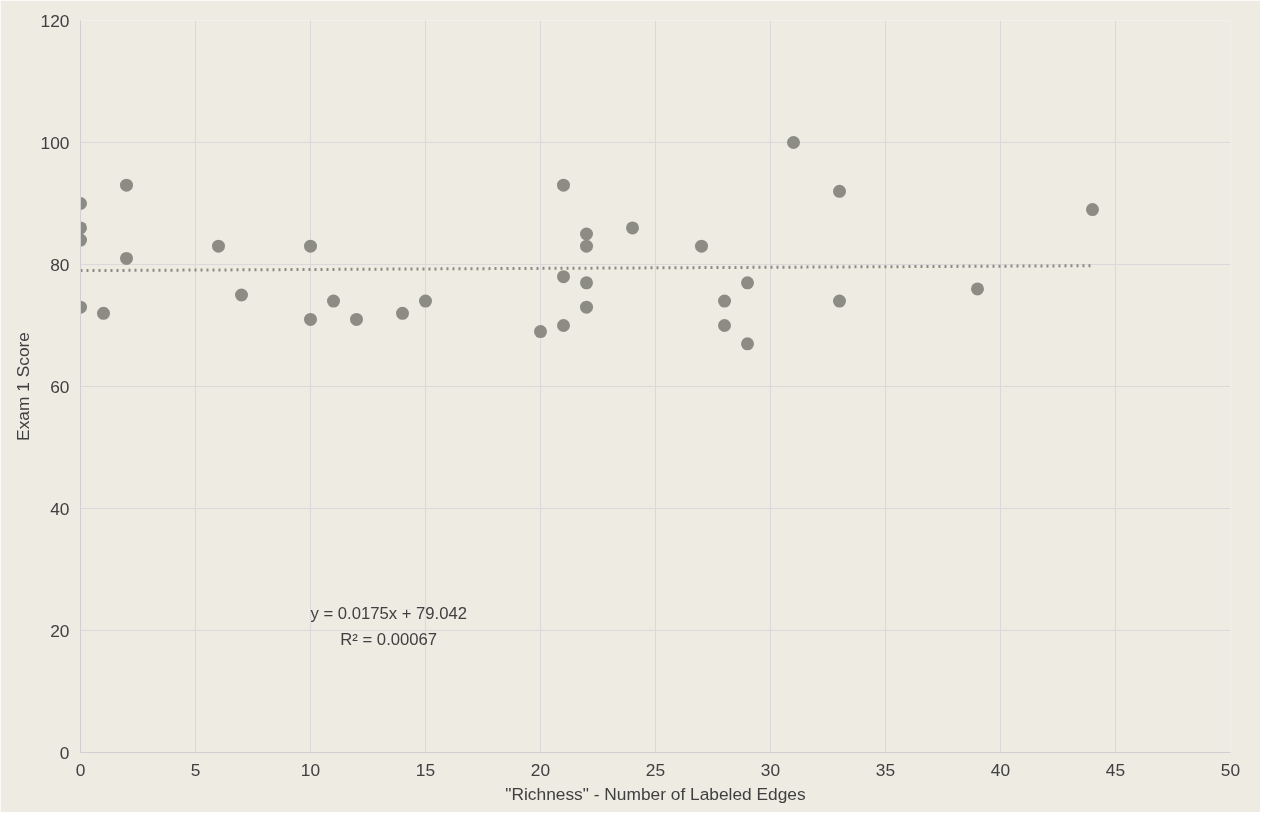  Describe the element at coordinates (389, 640) in the screenshot. I see `annotation: R² = 0.00067` at that location.